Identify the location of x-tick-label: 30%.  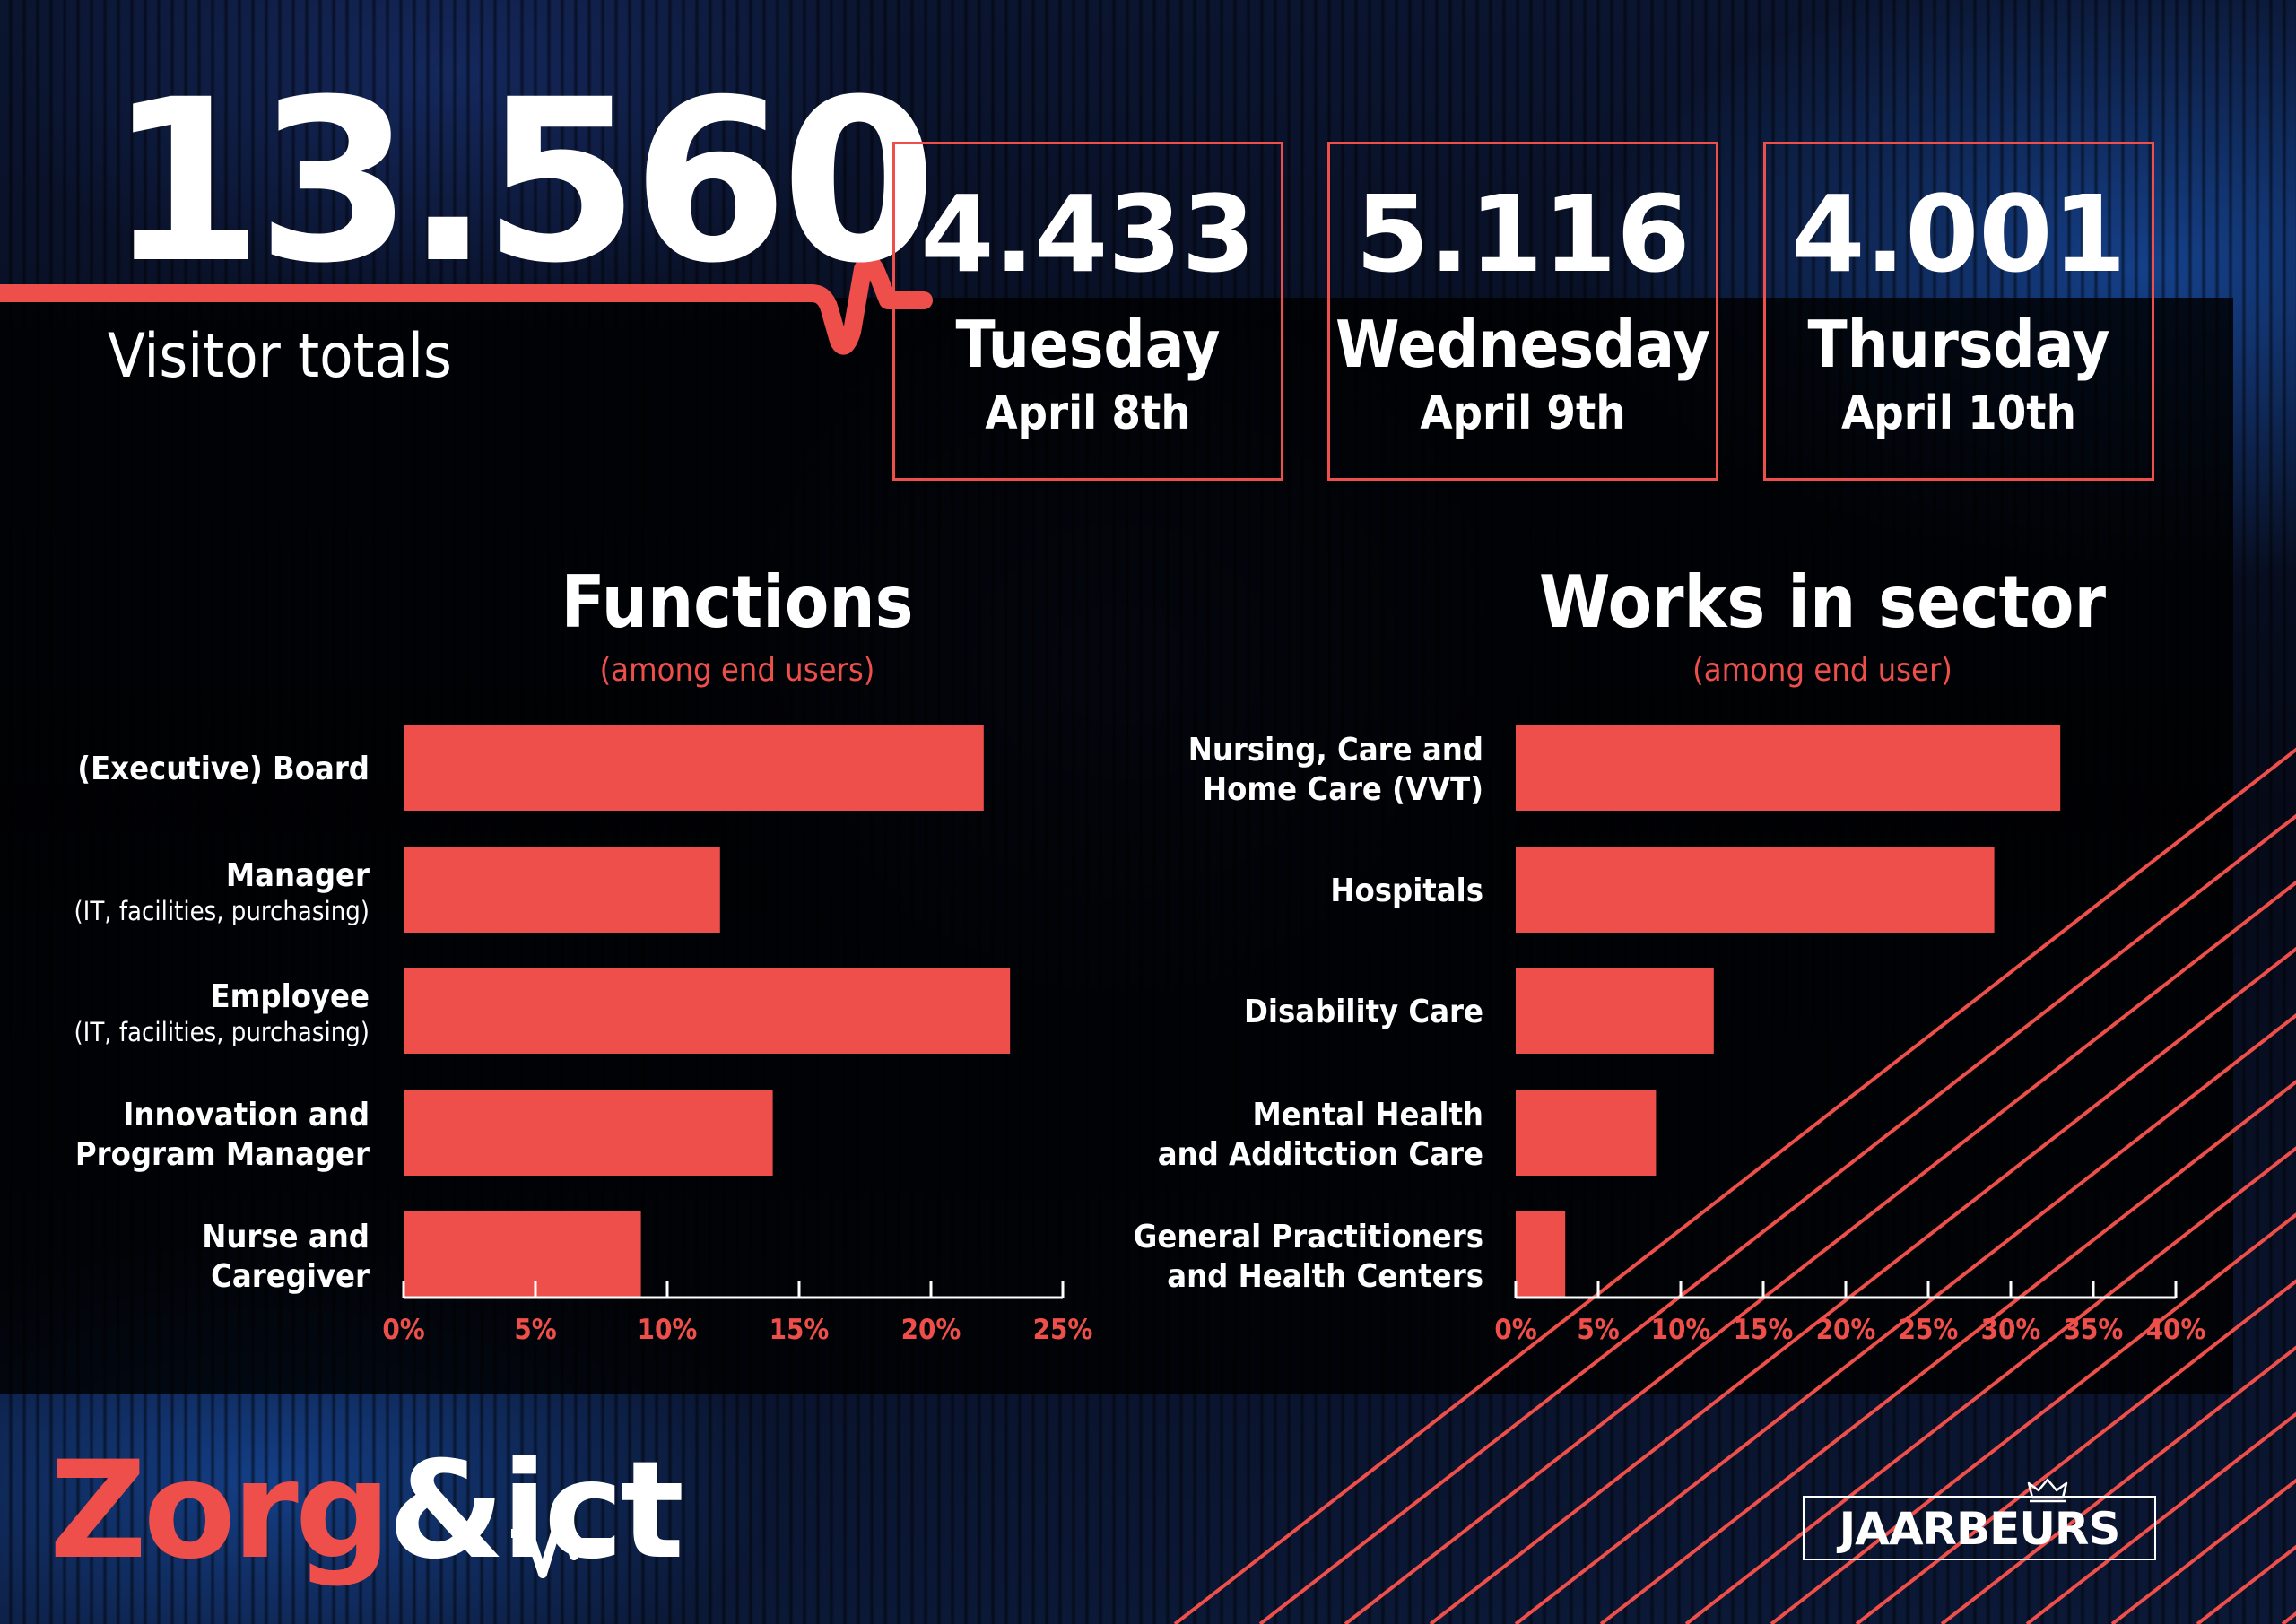
(2011, 1330).